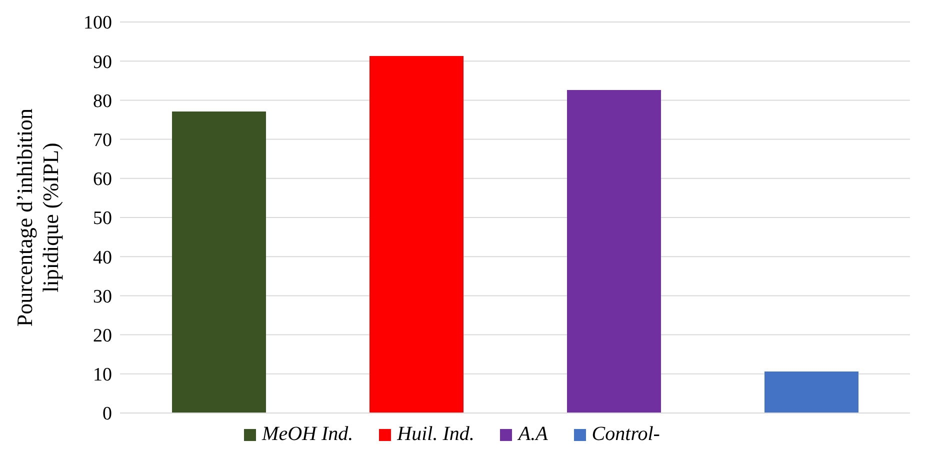  I want to click on y-tick-label: 80, so click(102, 101).